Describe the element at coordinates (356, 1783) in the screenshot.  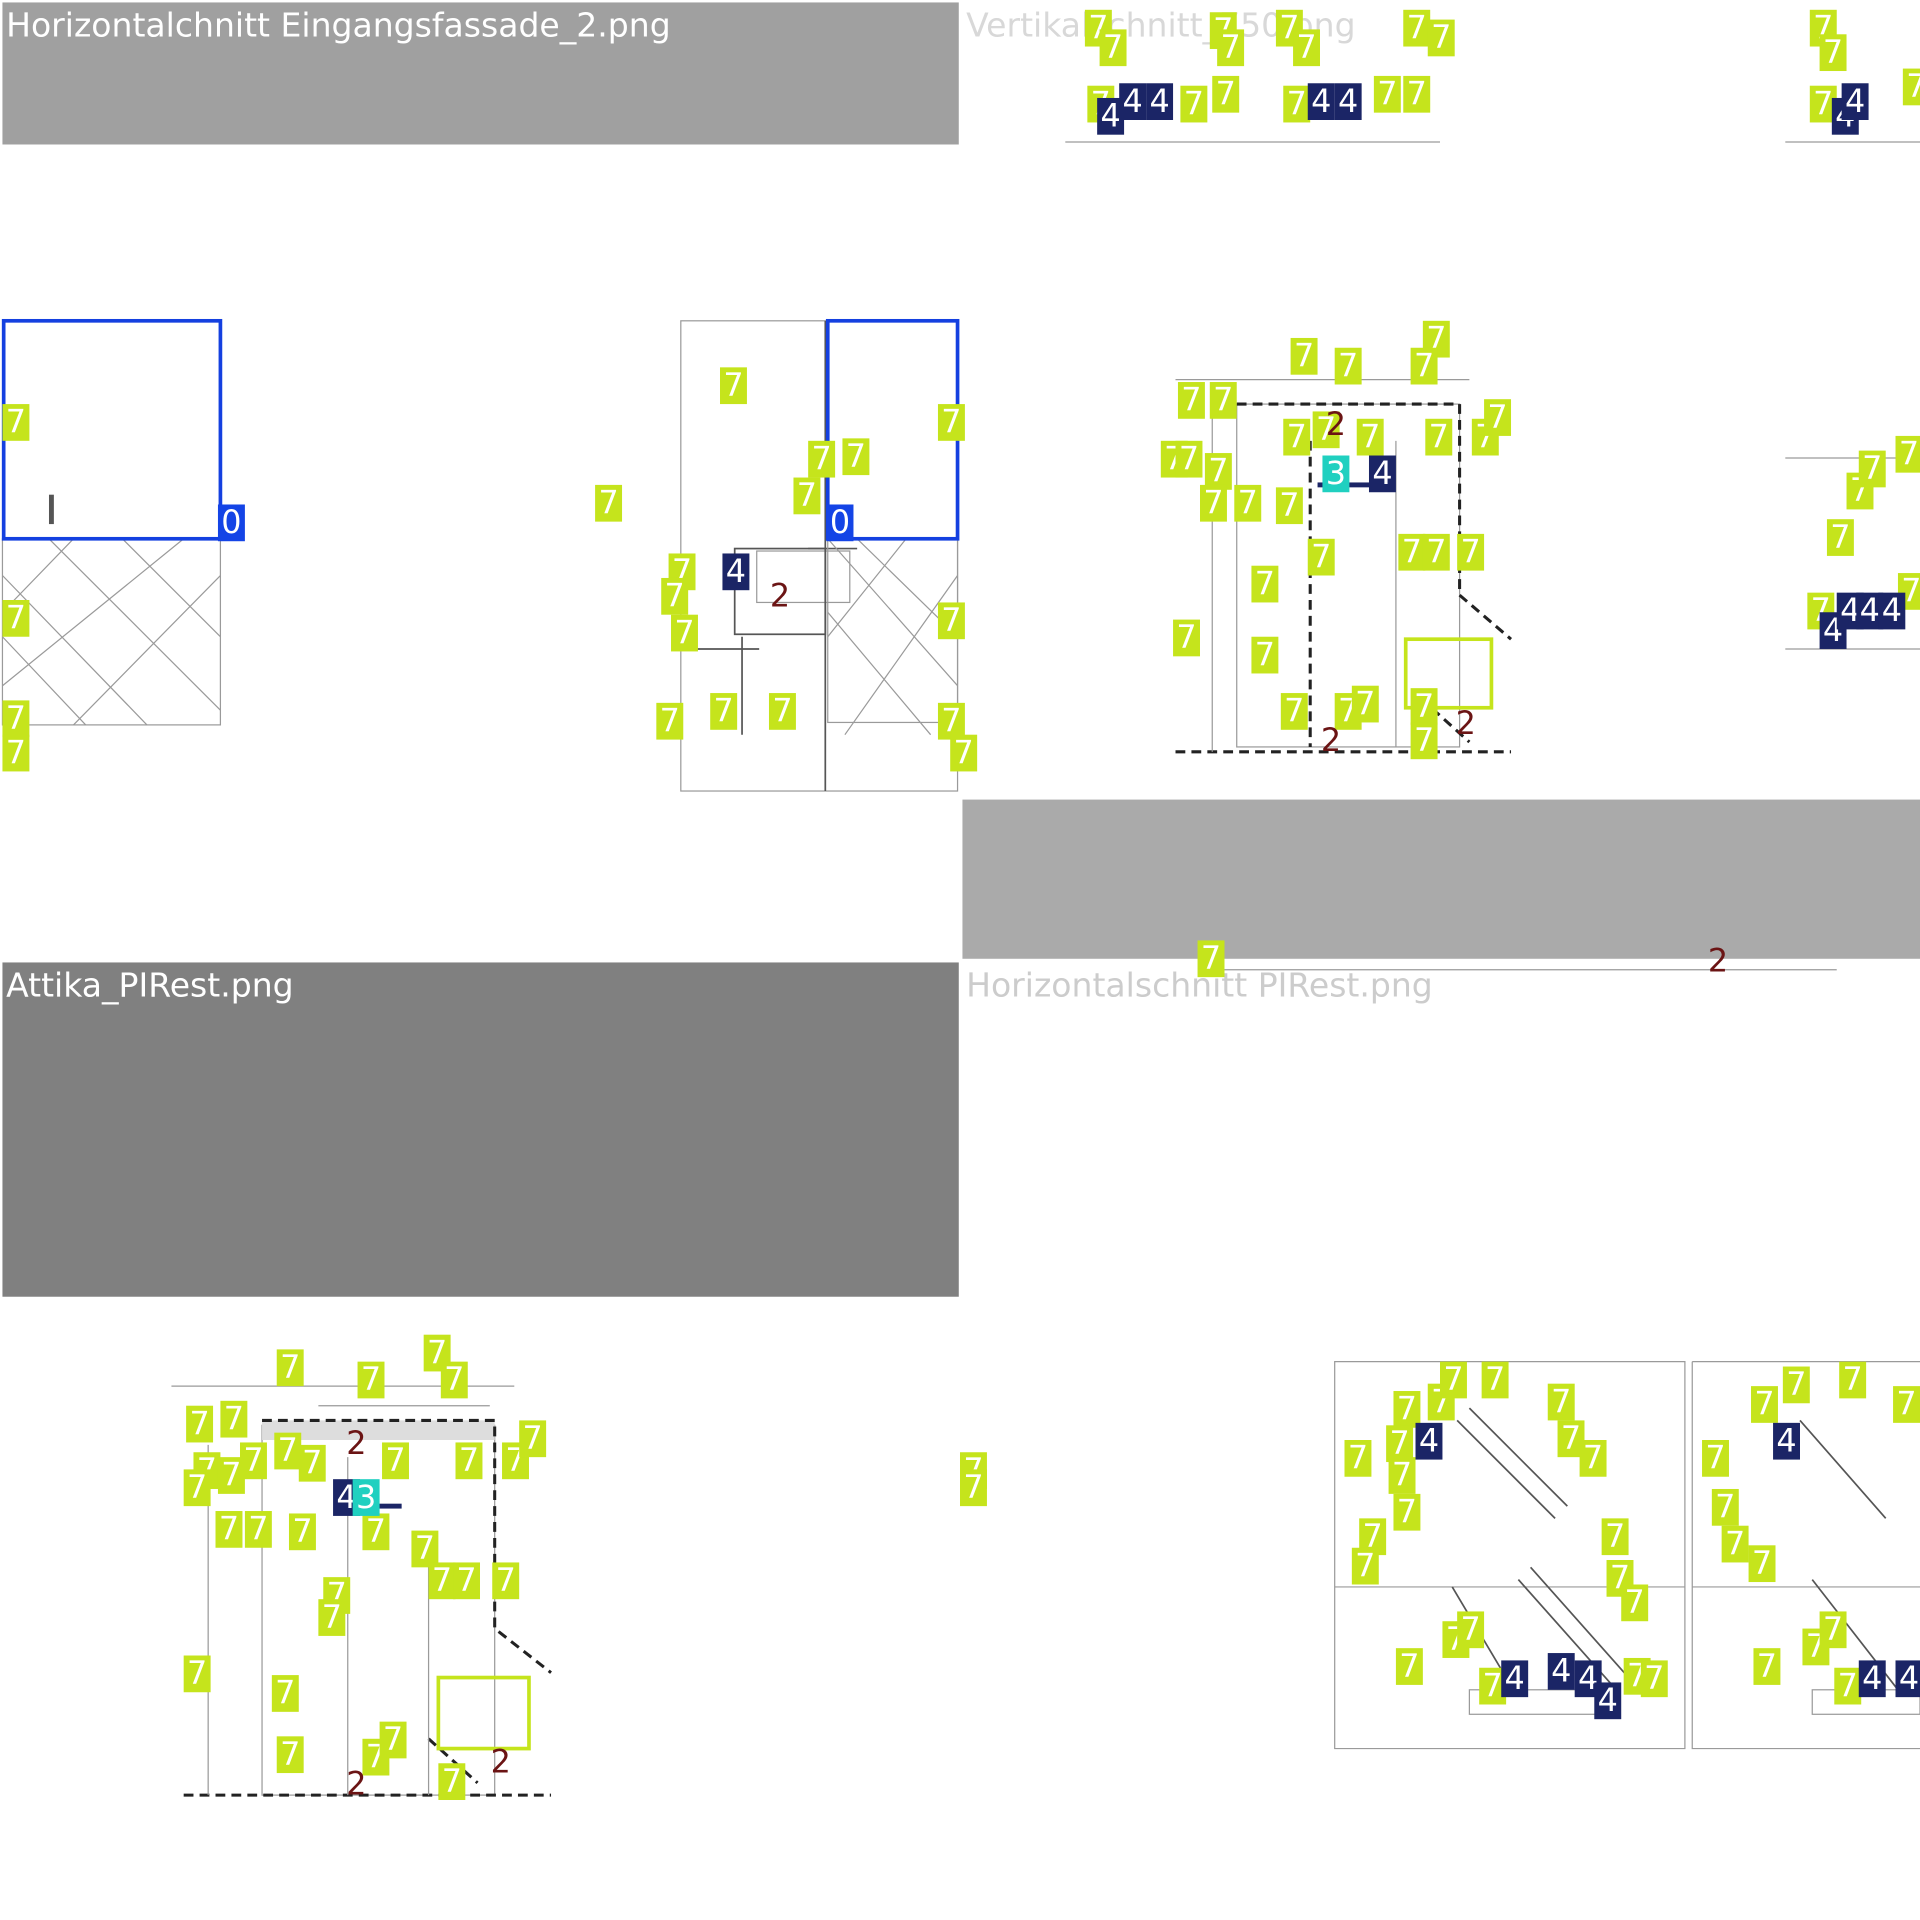
I see `annotation-label: 2` at that location.